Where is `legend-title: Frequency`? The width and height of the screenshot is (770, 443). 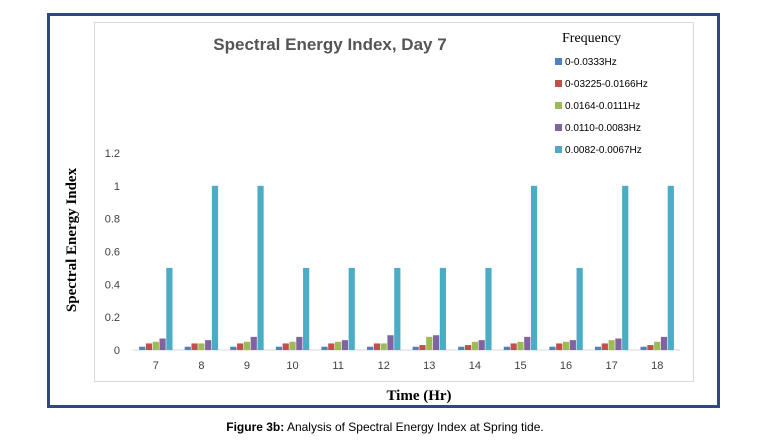 legend-title: Frequency is located at coordinates (591, 38).